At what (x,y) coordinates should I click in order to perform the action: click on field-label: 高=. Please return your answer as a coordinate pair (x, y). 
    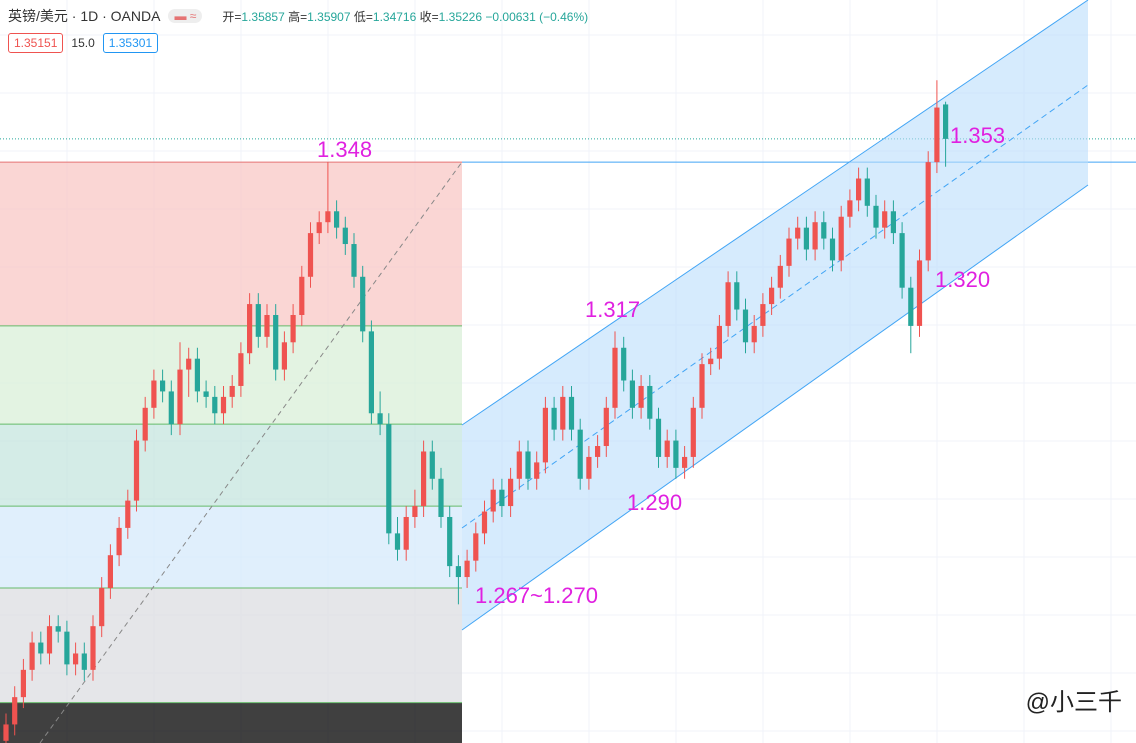
    Looking at the image, I should click on (298, 16).